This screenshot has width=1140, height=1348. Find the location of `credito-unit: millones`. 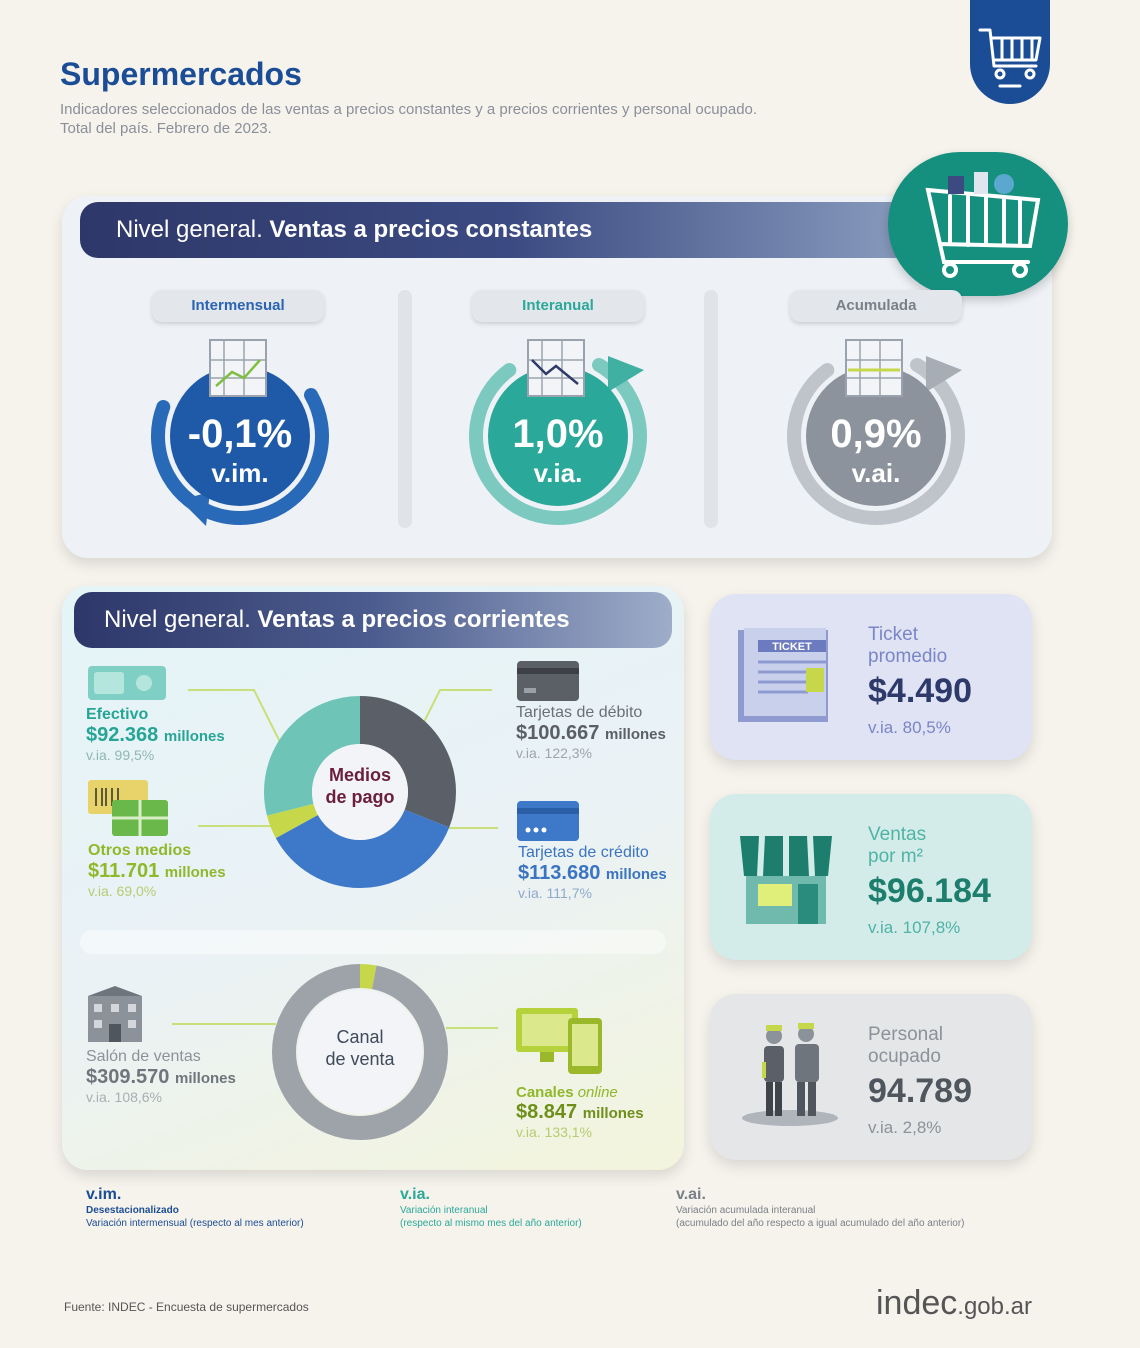

credito-unit: millones is located at coordinates (636, 874).